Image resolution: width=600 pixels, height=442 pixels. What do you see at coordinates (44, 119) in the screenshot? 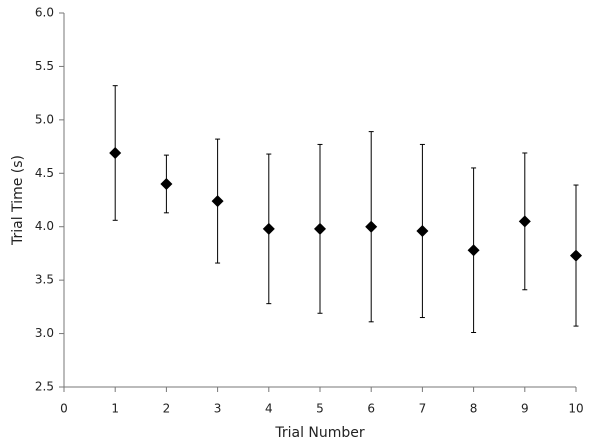
I see `y-tick-label: 5.0` at bounding box center [44, 119].